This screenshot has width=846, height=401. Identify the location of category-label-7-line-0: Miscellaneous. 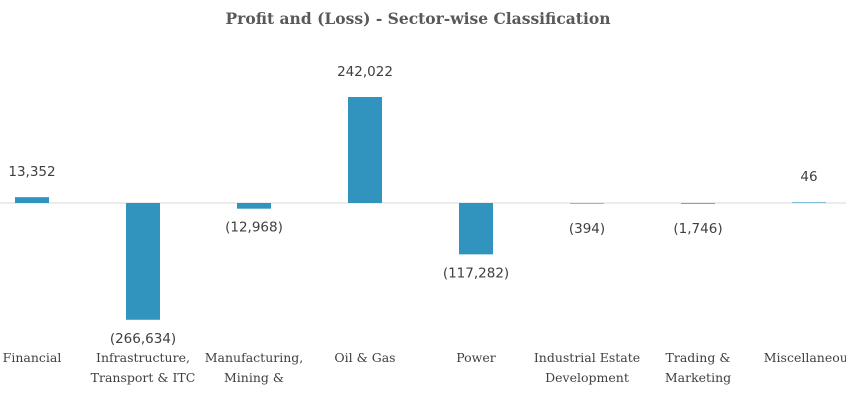
(805, 357).